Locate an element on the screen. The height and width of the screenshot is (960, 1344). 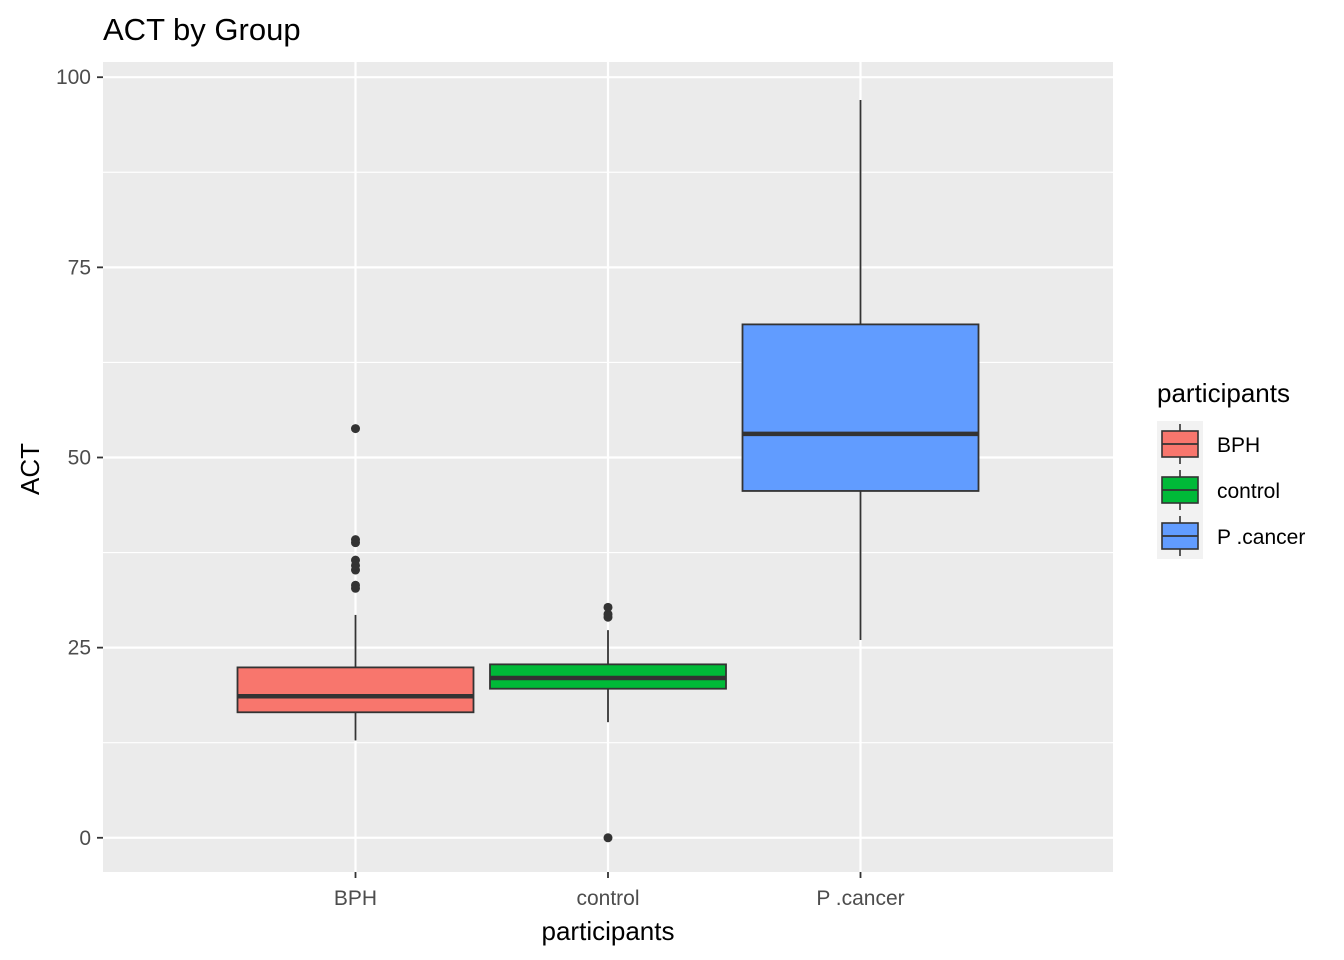
box-control is located at coordinates (608, 722).